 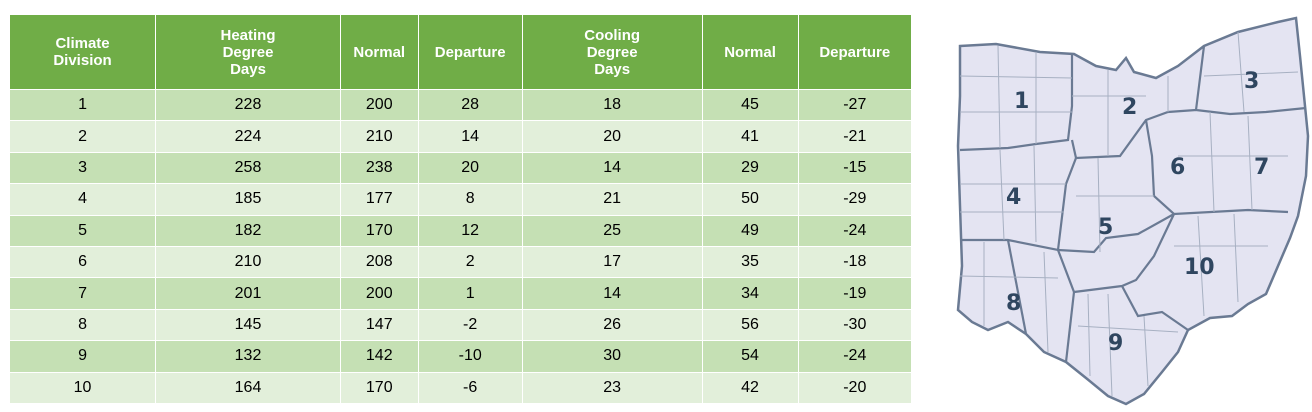 I want to click on table-row: 3 258 238 20 14 29 -15, so click(x=460, y=168).